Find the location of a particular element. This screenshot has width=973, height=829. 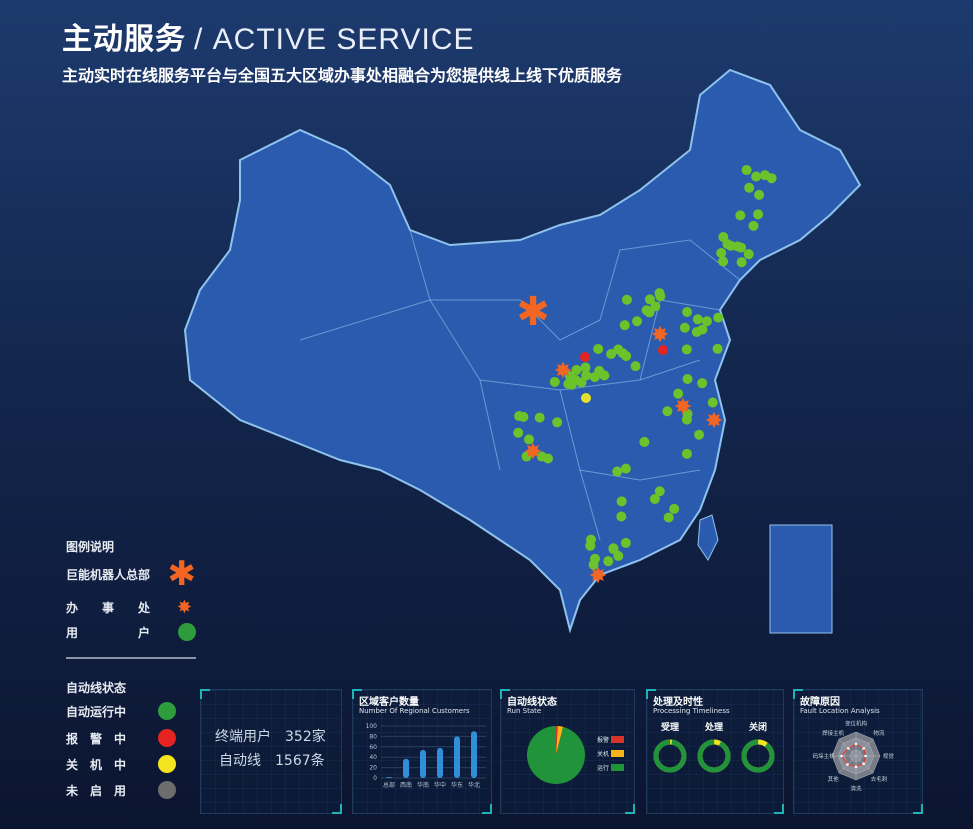

south-sea-inset is located at coordinates (801, 579).